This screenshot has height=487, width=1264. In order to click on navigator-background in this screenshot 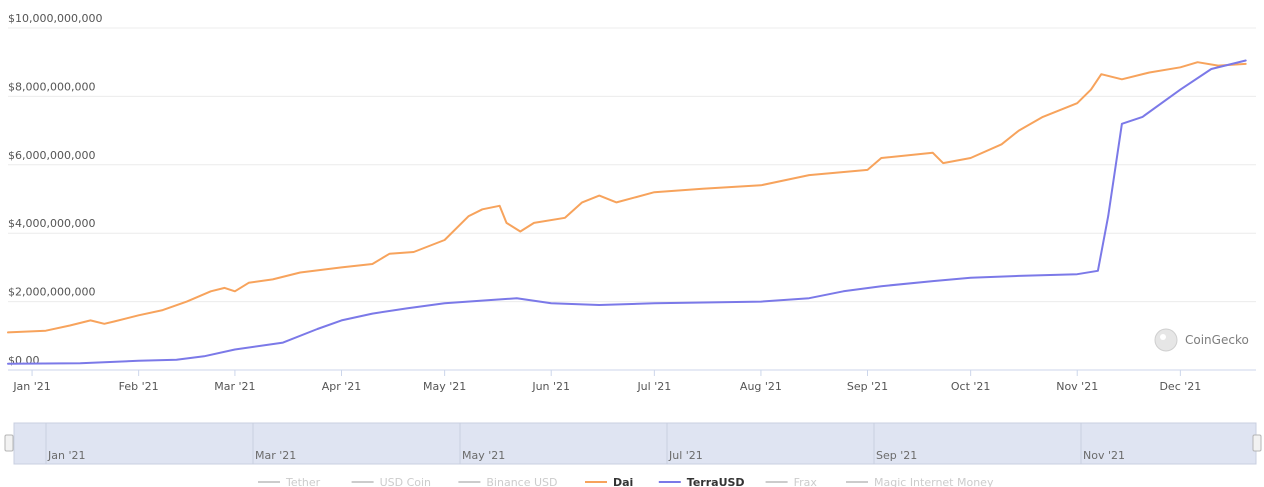, I will do `click(635, 443)`.